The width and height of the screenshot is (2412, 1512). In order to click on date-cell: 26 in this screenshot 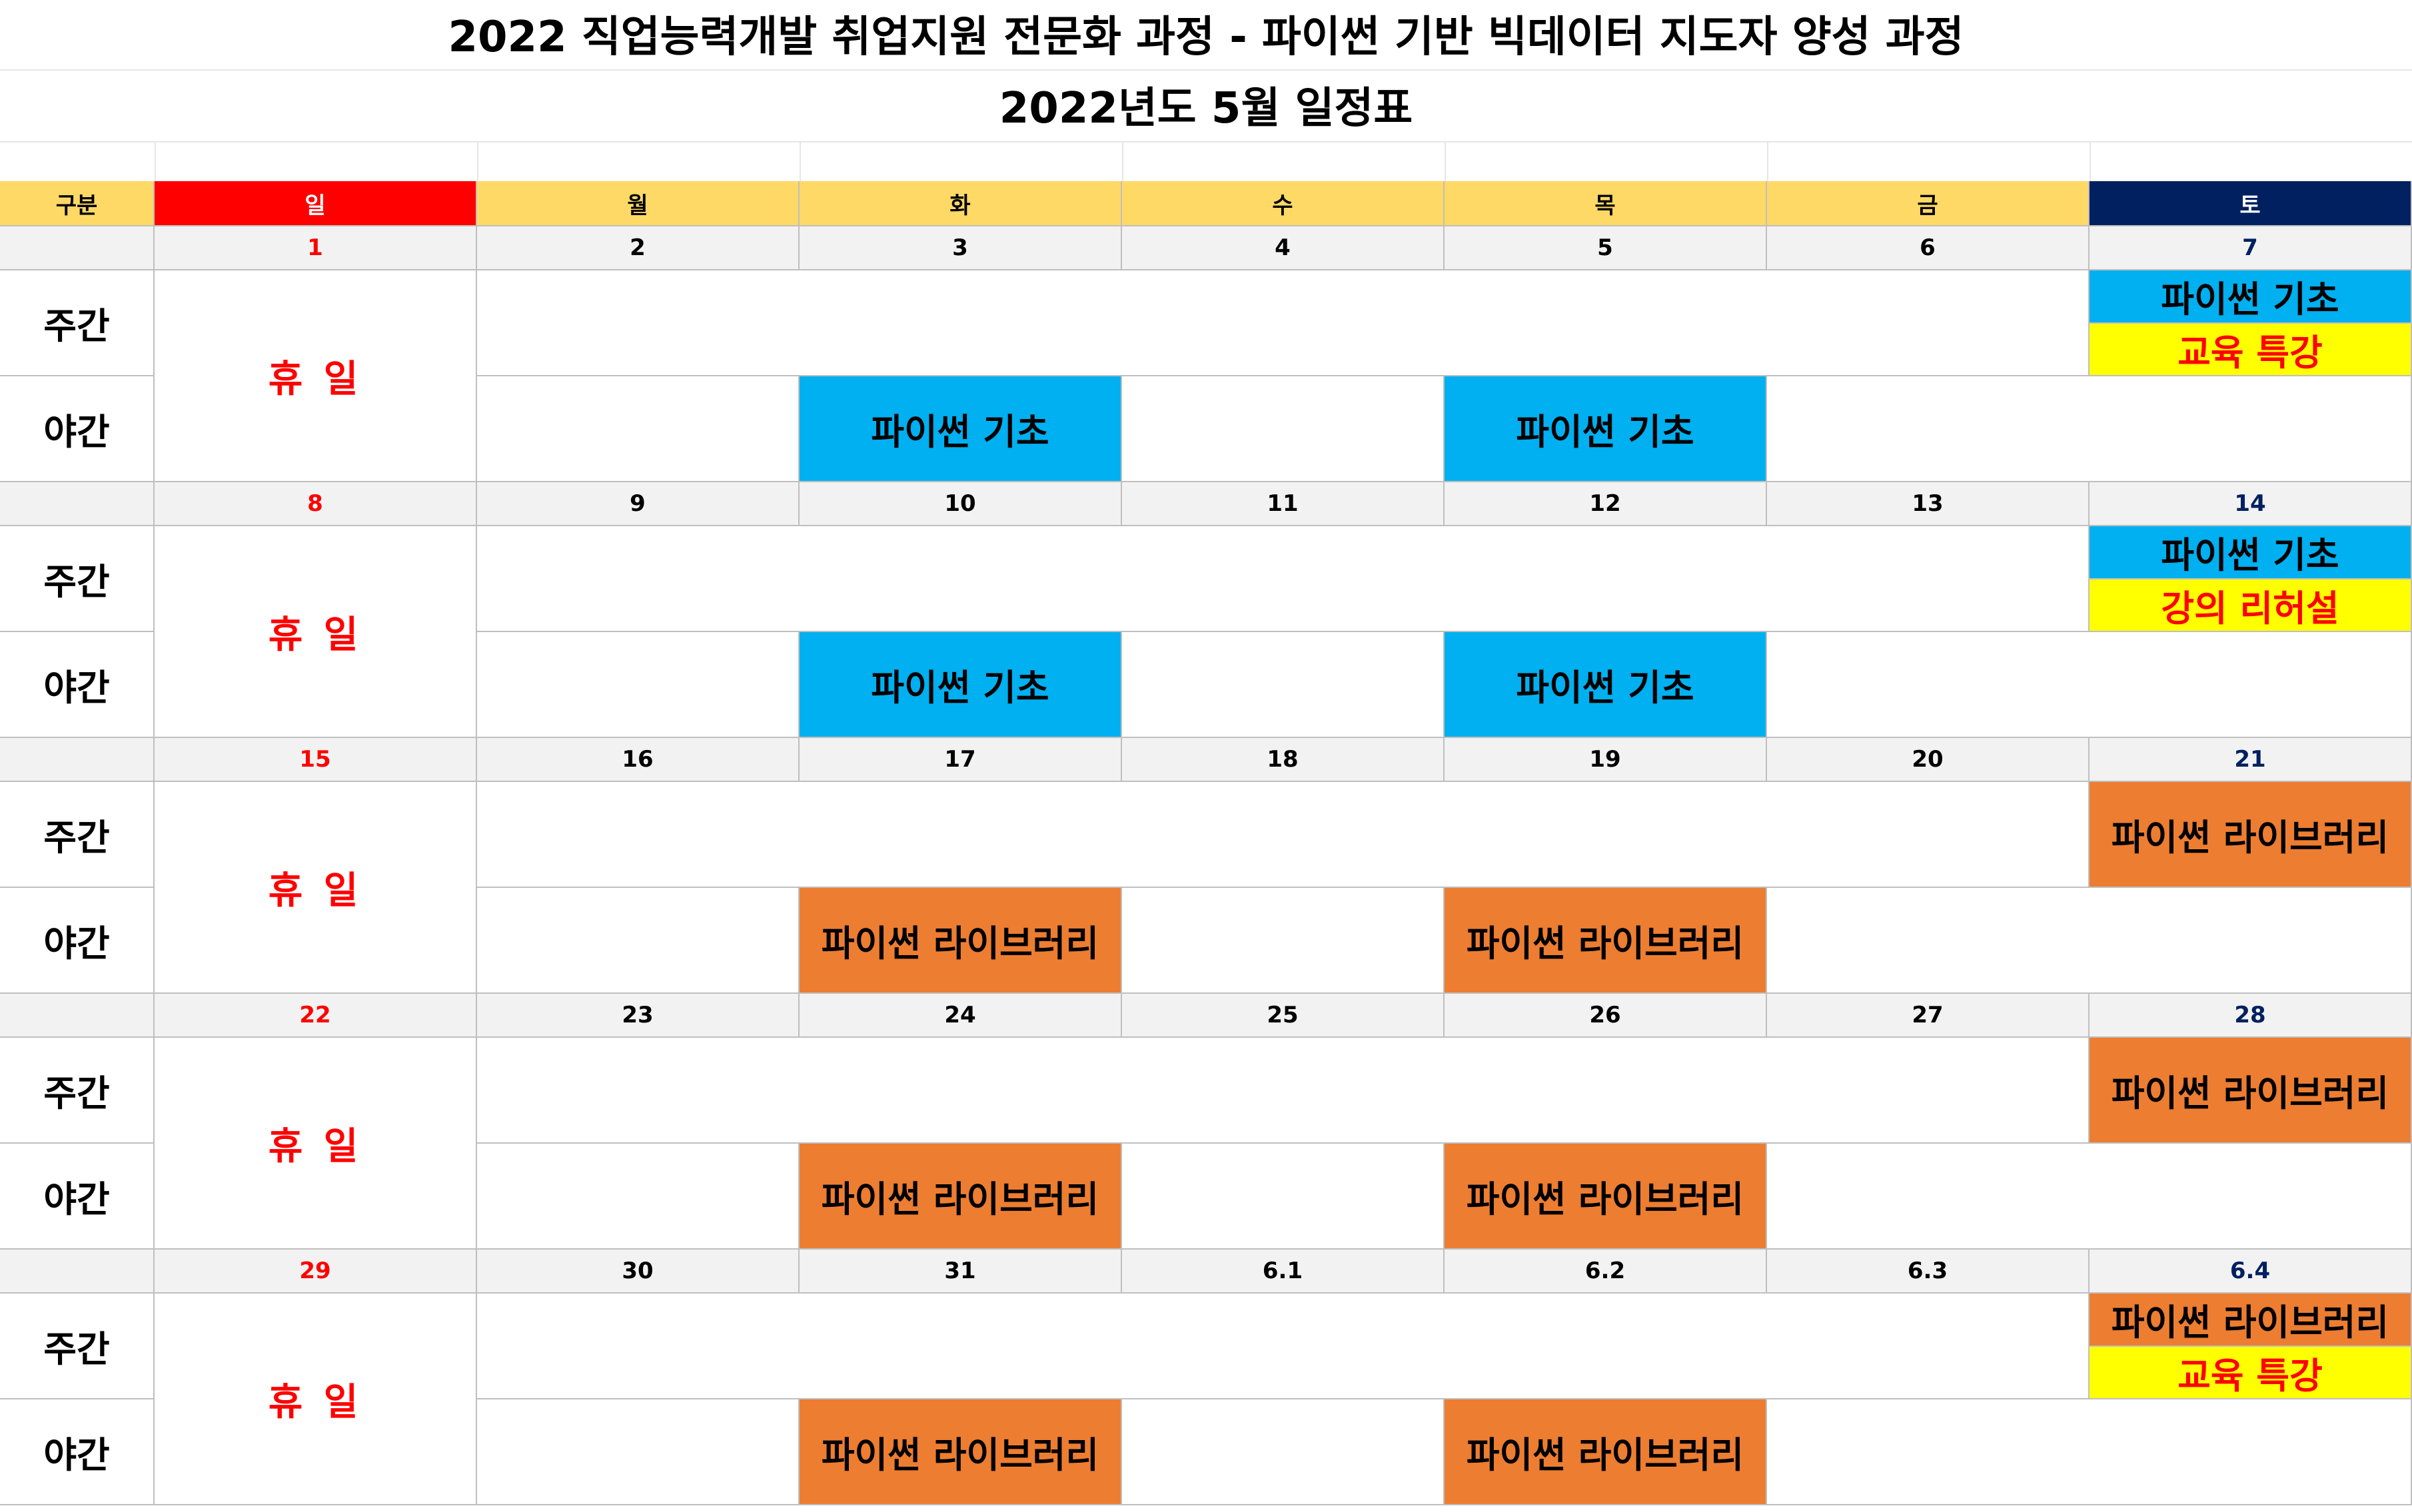, I will do `click(1606, 1016)`.